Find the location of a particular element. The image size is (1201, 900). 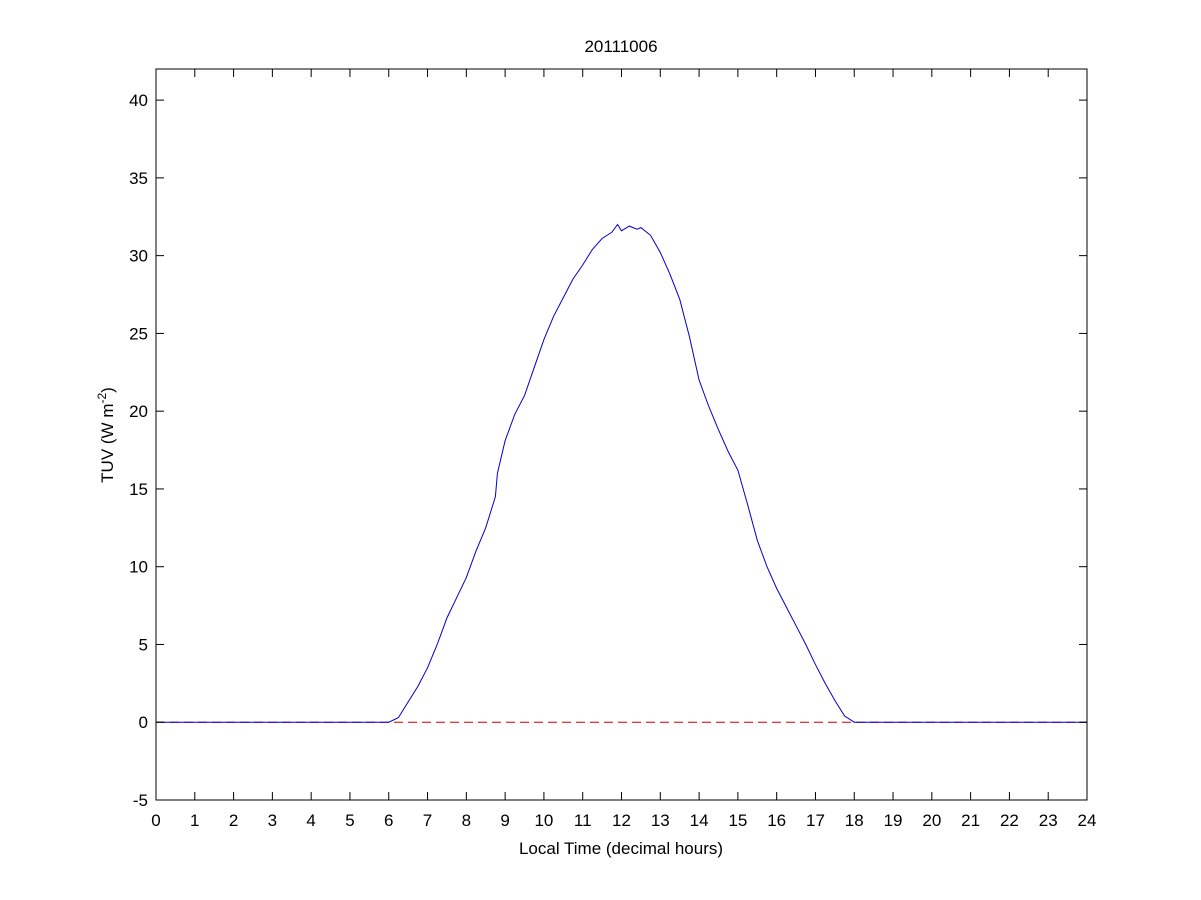

y-axis-label-superscript: -2 is located at coordinates (102, 398).